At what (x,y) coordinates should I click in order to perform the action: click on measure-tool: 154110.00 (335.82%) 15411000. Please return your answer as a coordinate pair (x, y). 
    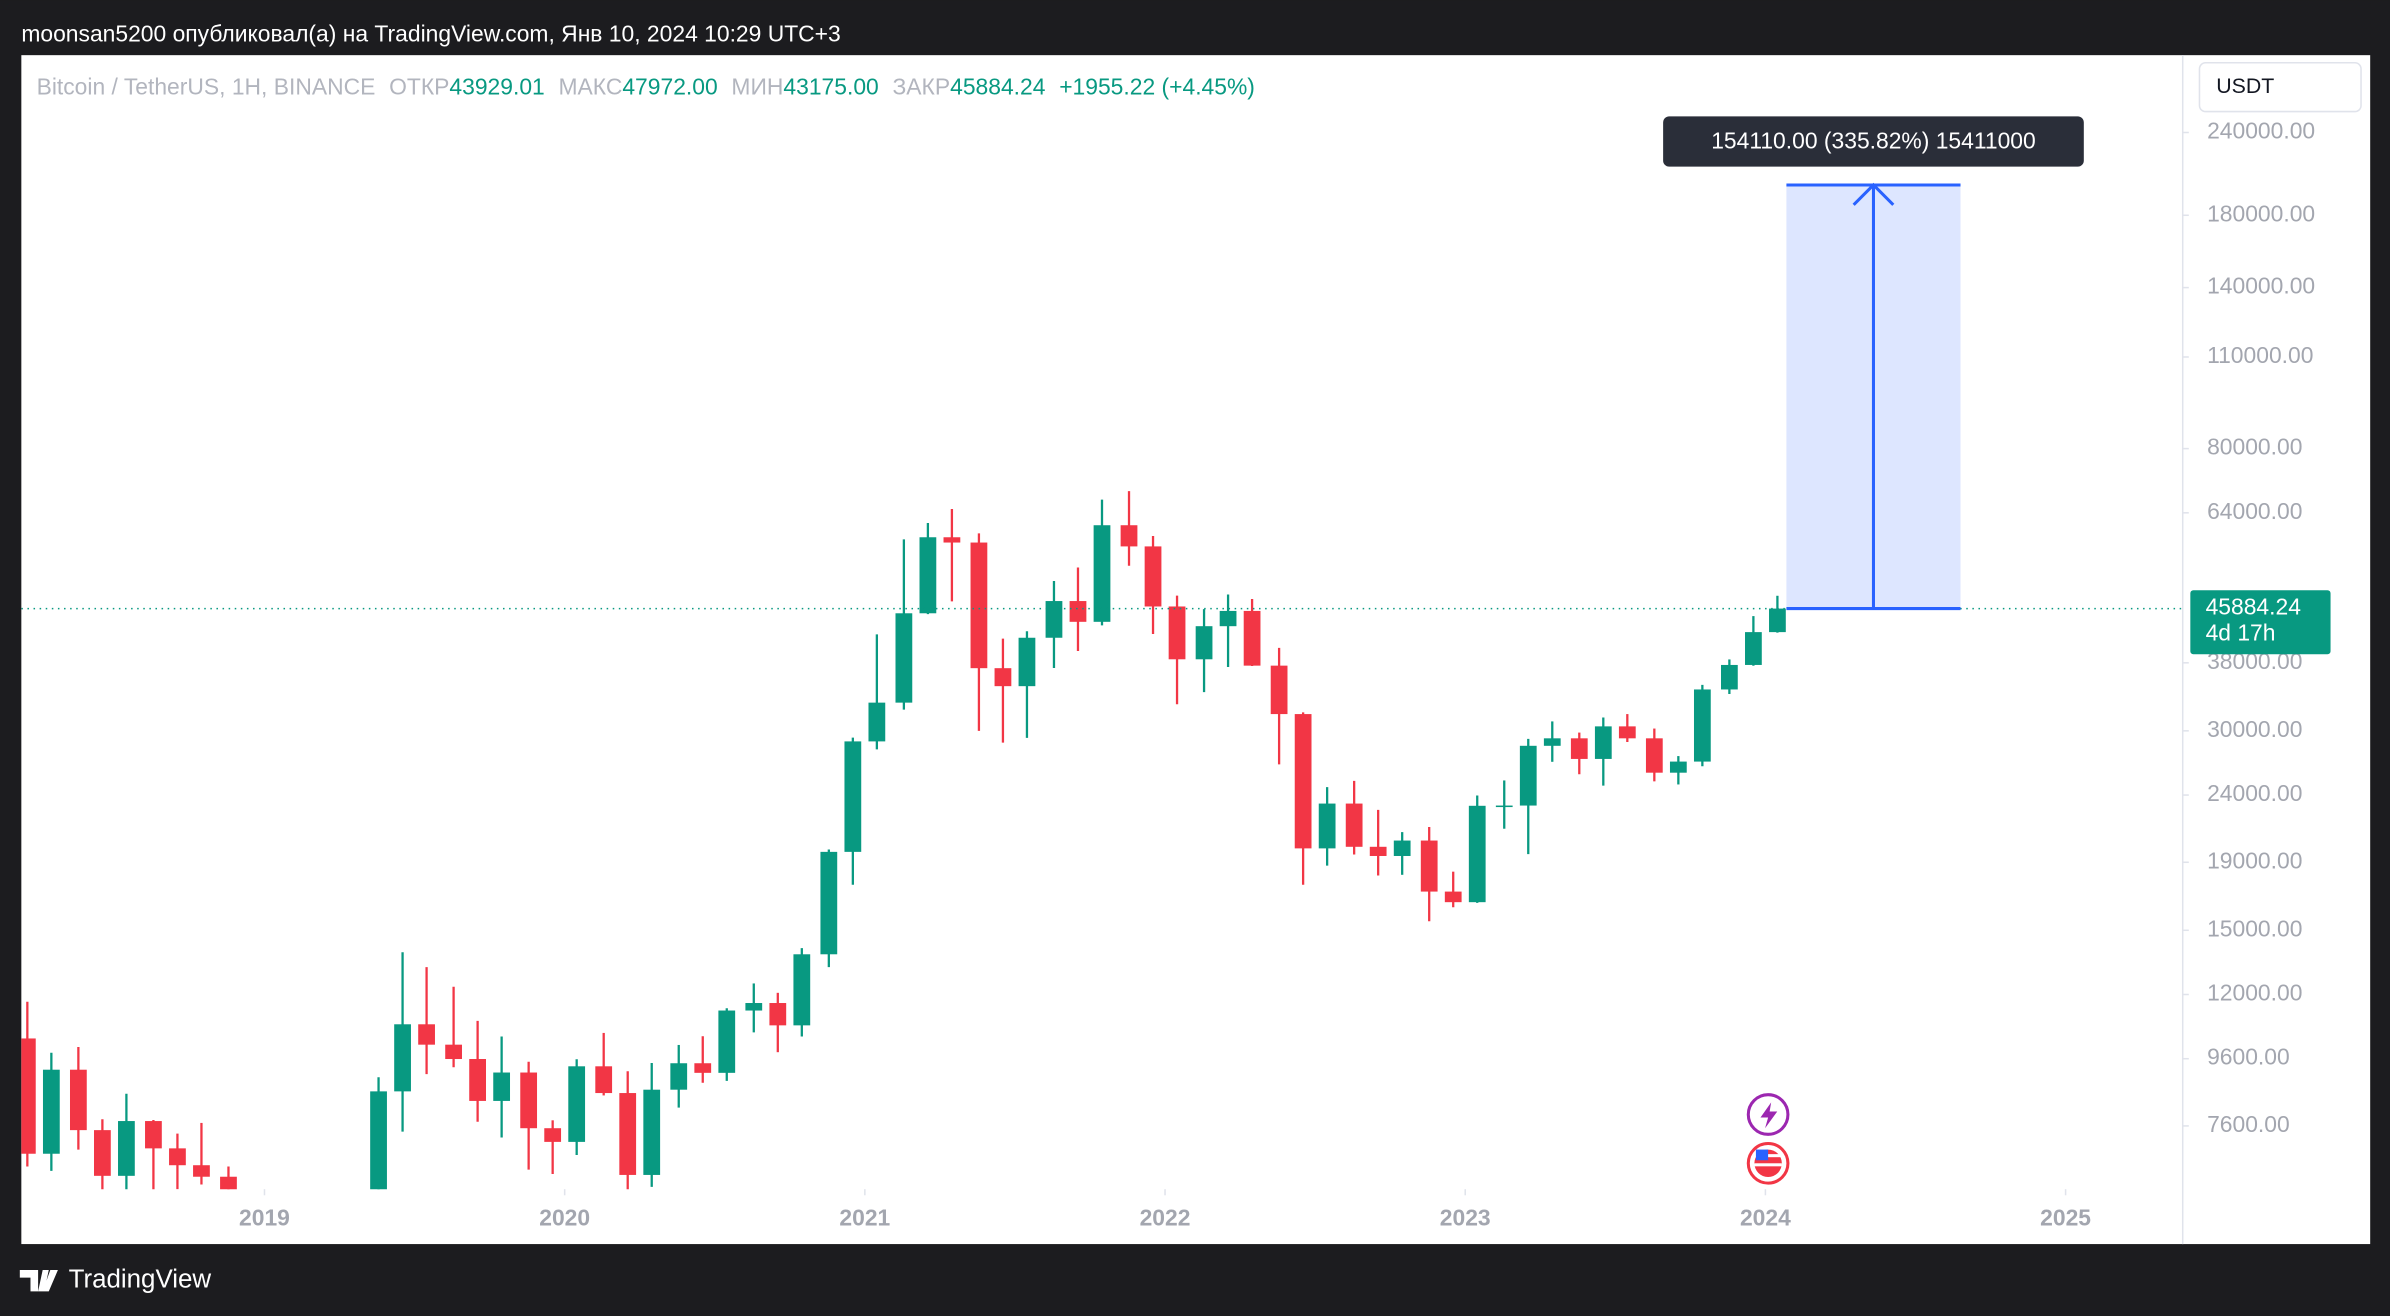
    Looking at the image, I should click on (1873, 363).